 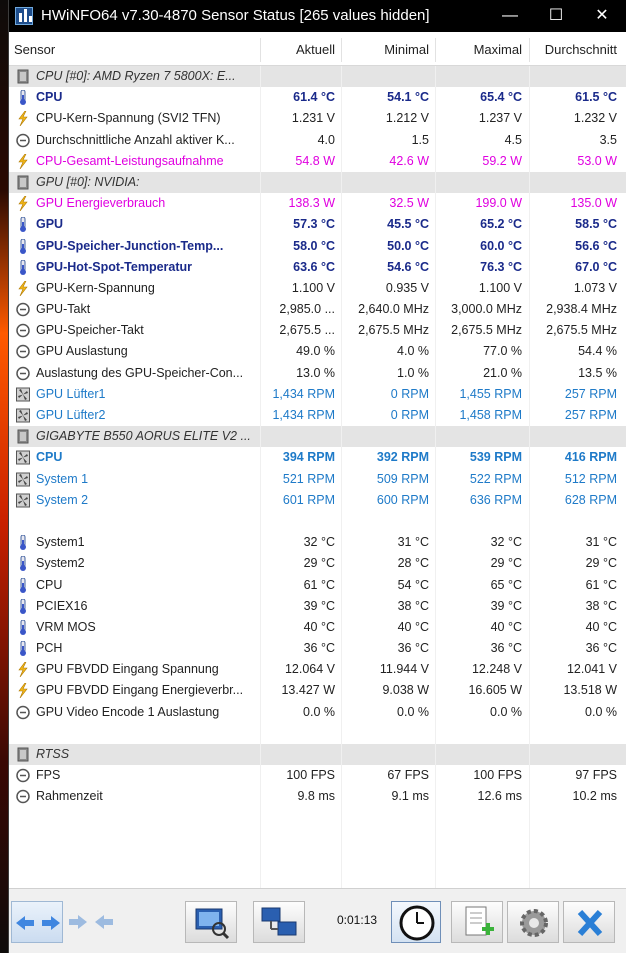 What do you see at coordinates (315, 160) in the screenshot?
I see `value-current: 54.8 W` at bounding box center [315, 160].